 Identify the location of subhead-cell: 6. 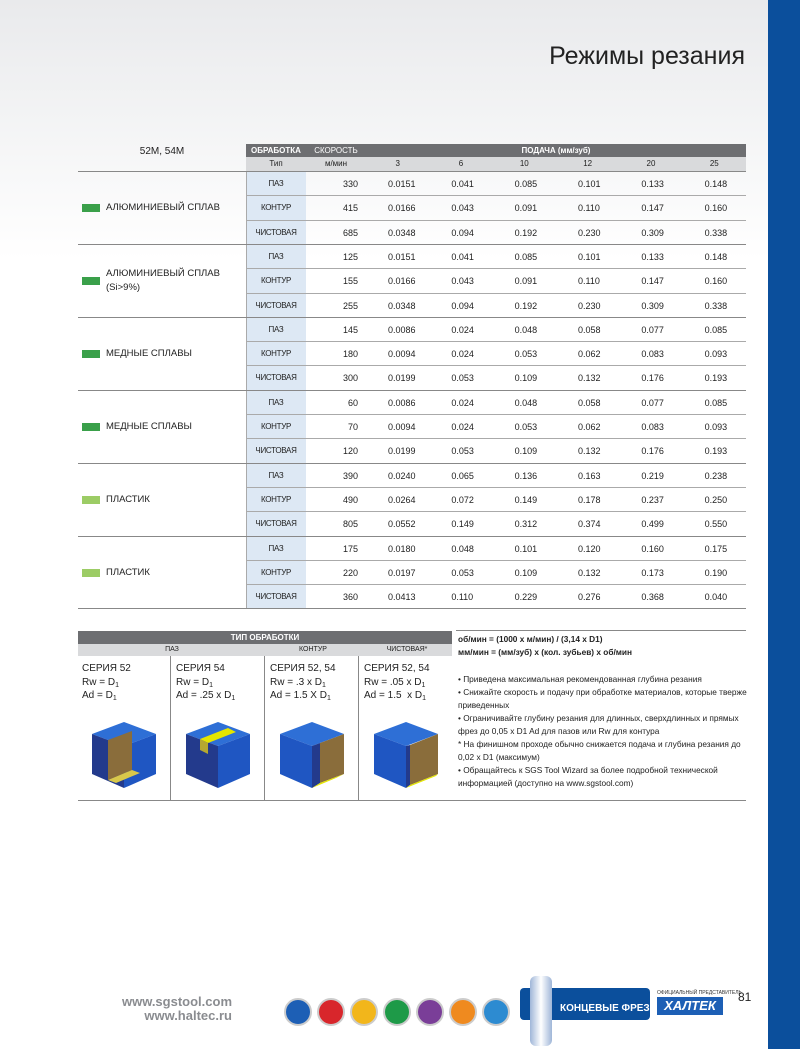
(461, 163).